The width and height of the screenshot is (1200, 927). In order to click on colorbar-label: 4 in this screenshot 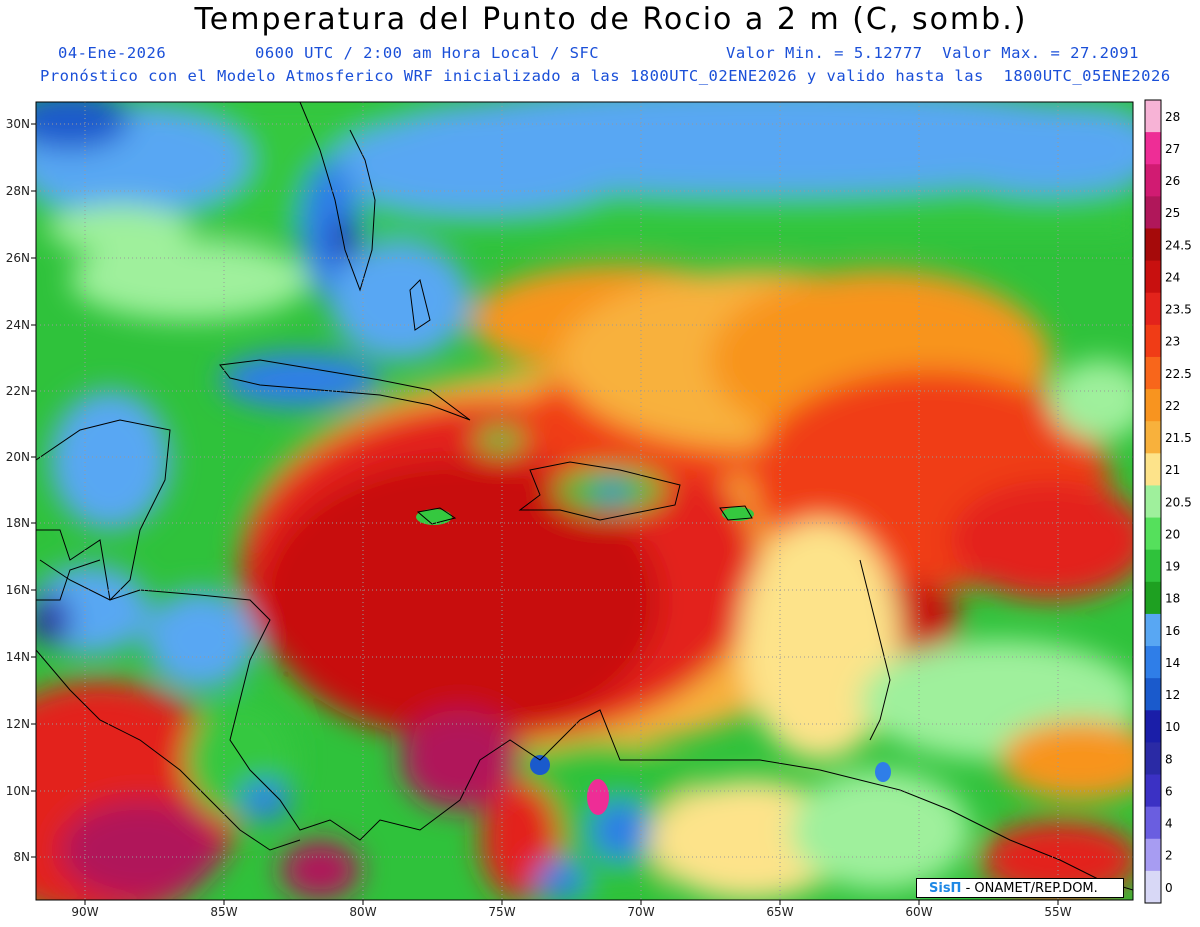, I will do `click(1169, 824)`.